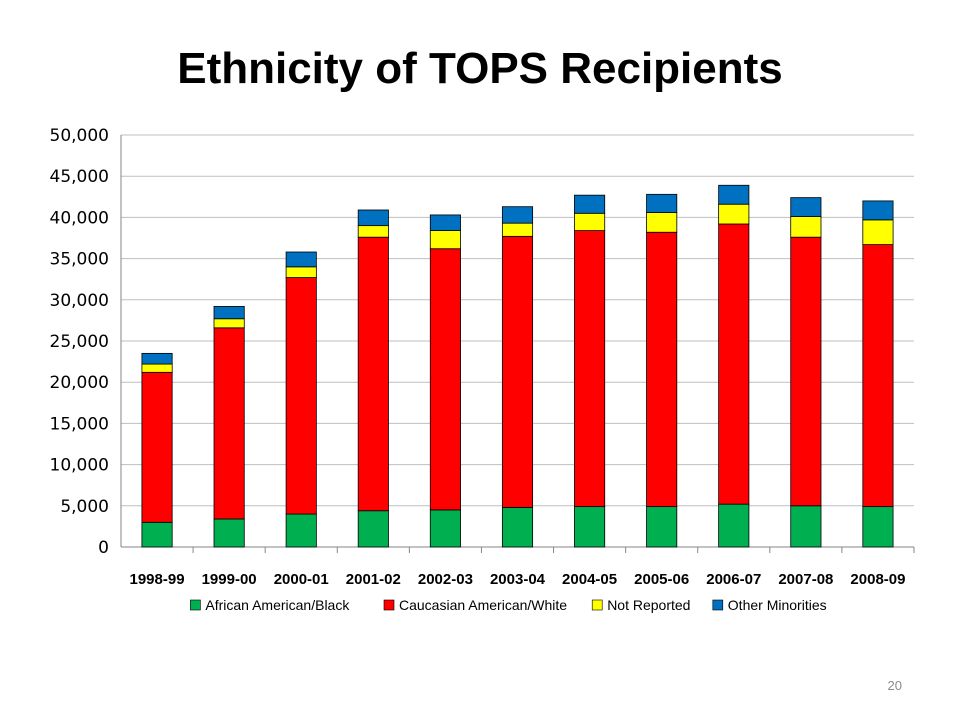  Describe the element at coordinates (733, 579) in the screenshot. I see `x-tick-label: 2006-07` at that location.